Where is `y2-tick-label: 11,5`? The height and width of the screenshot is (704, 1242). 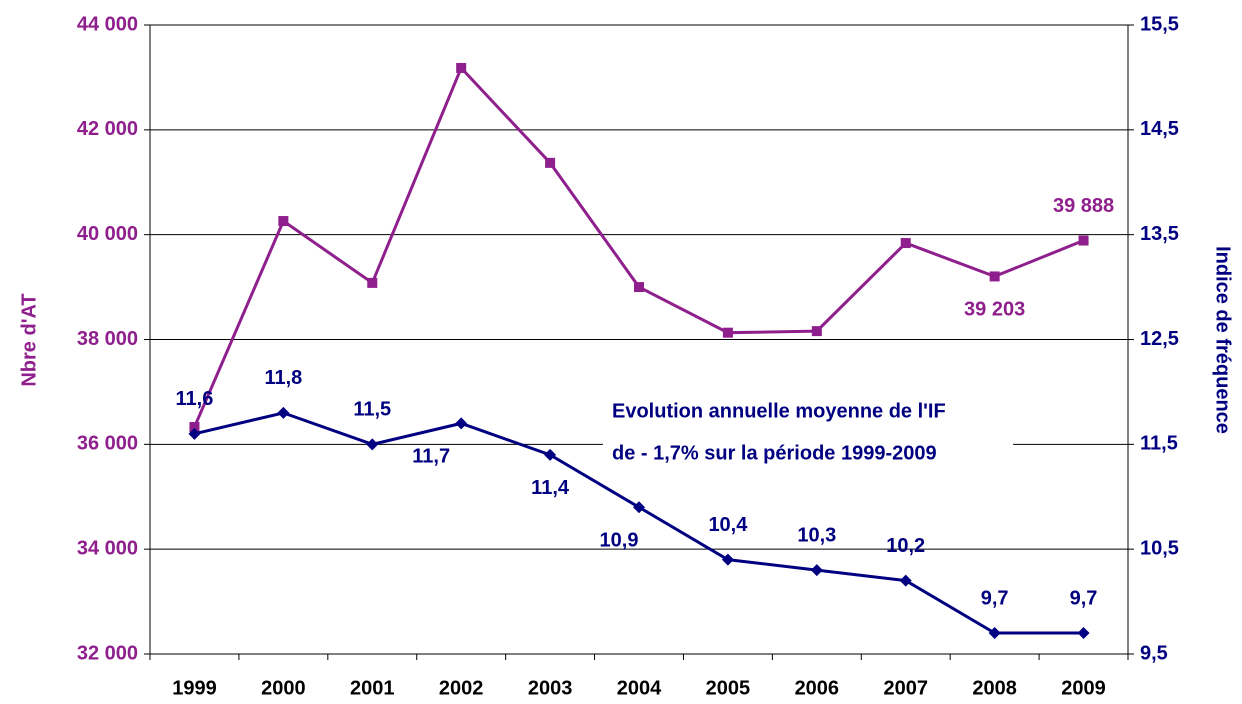
y2-tick-label: 11,5 is located at coordinates (1159, 444).